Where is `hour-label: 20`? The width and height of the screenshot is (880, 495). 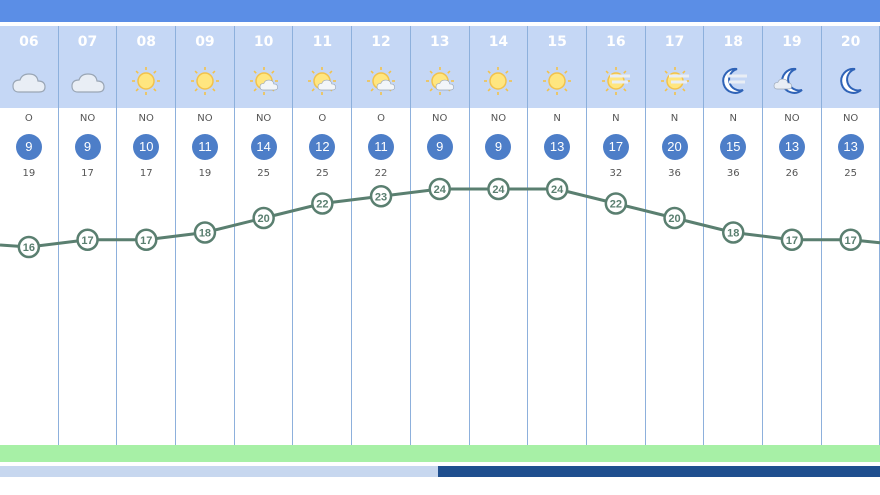
hour-label: 20 is located at coordinates (850, 42).